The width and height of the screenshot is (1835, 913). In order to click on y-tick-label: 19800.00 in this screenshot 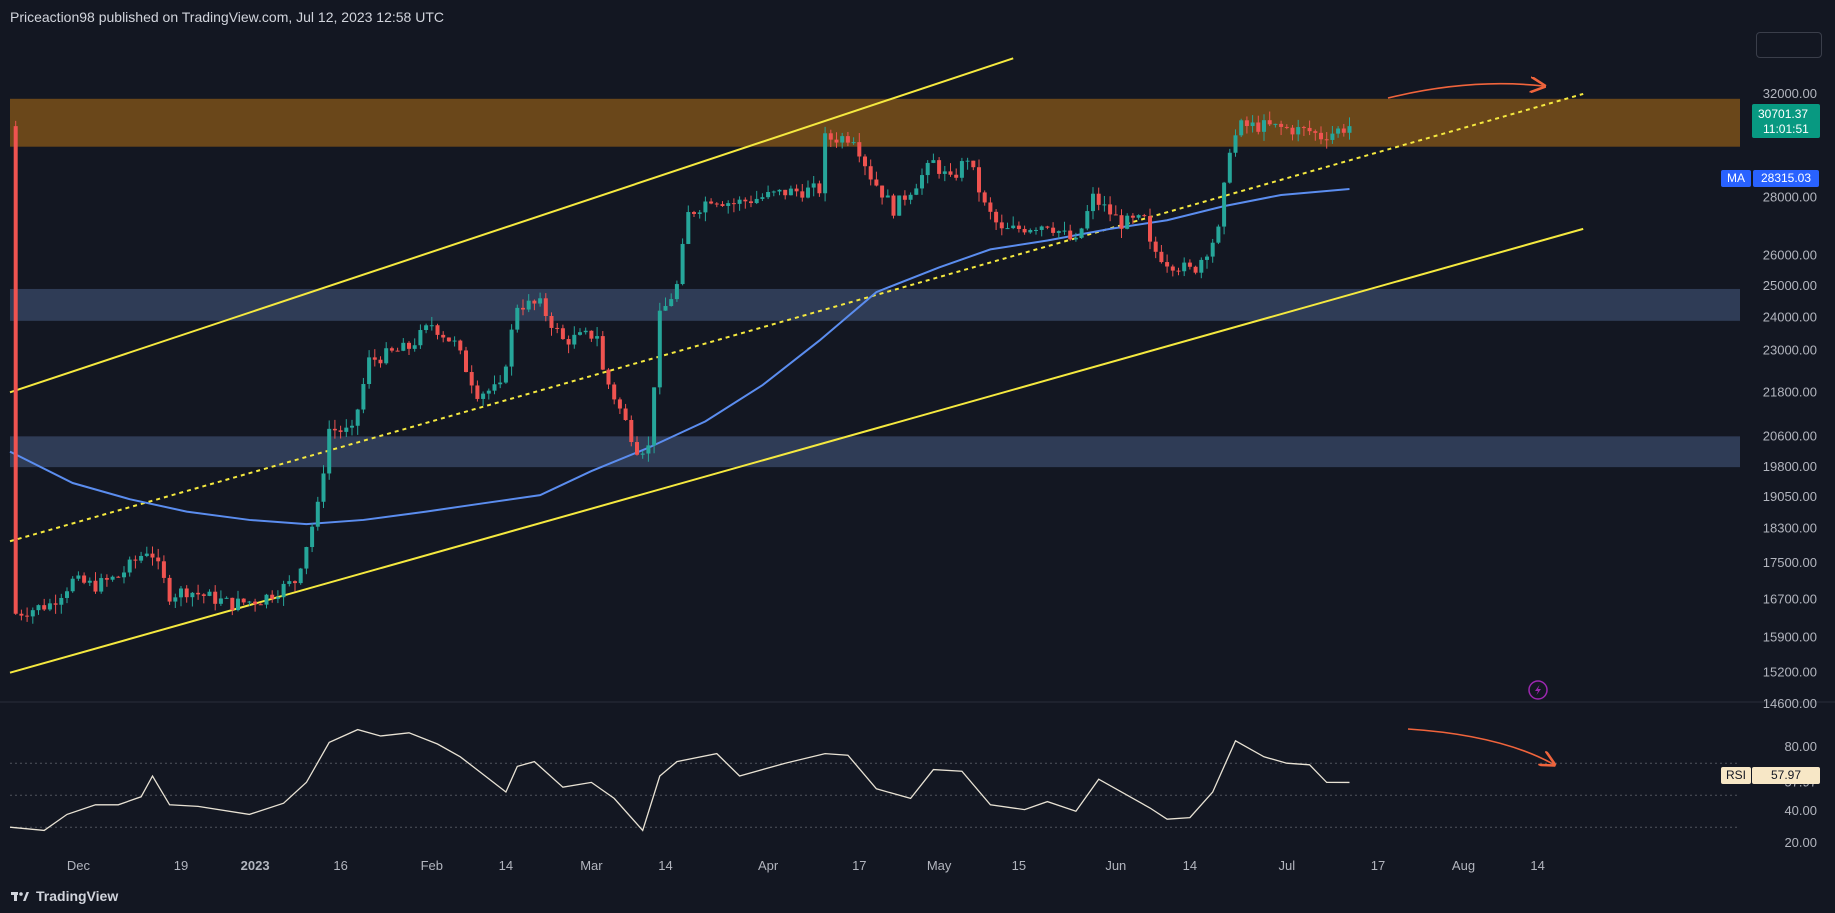, I will do `click(1790, 466)`.